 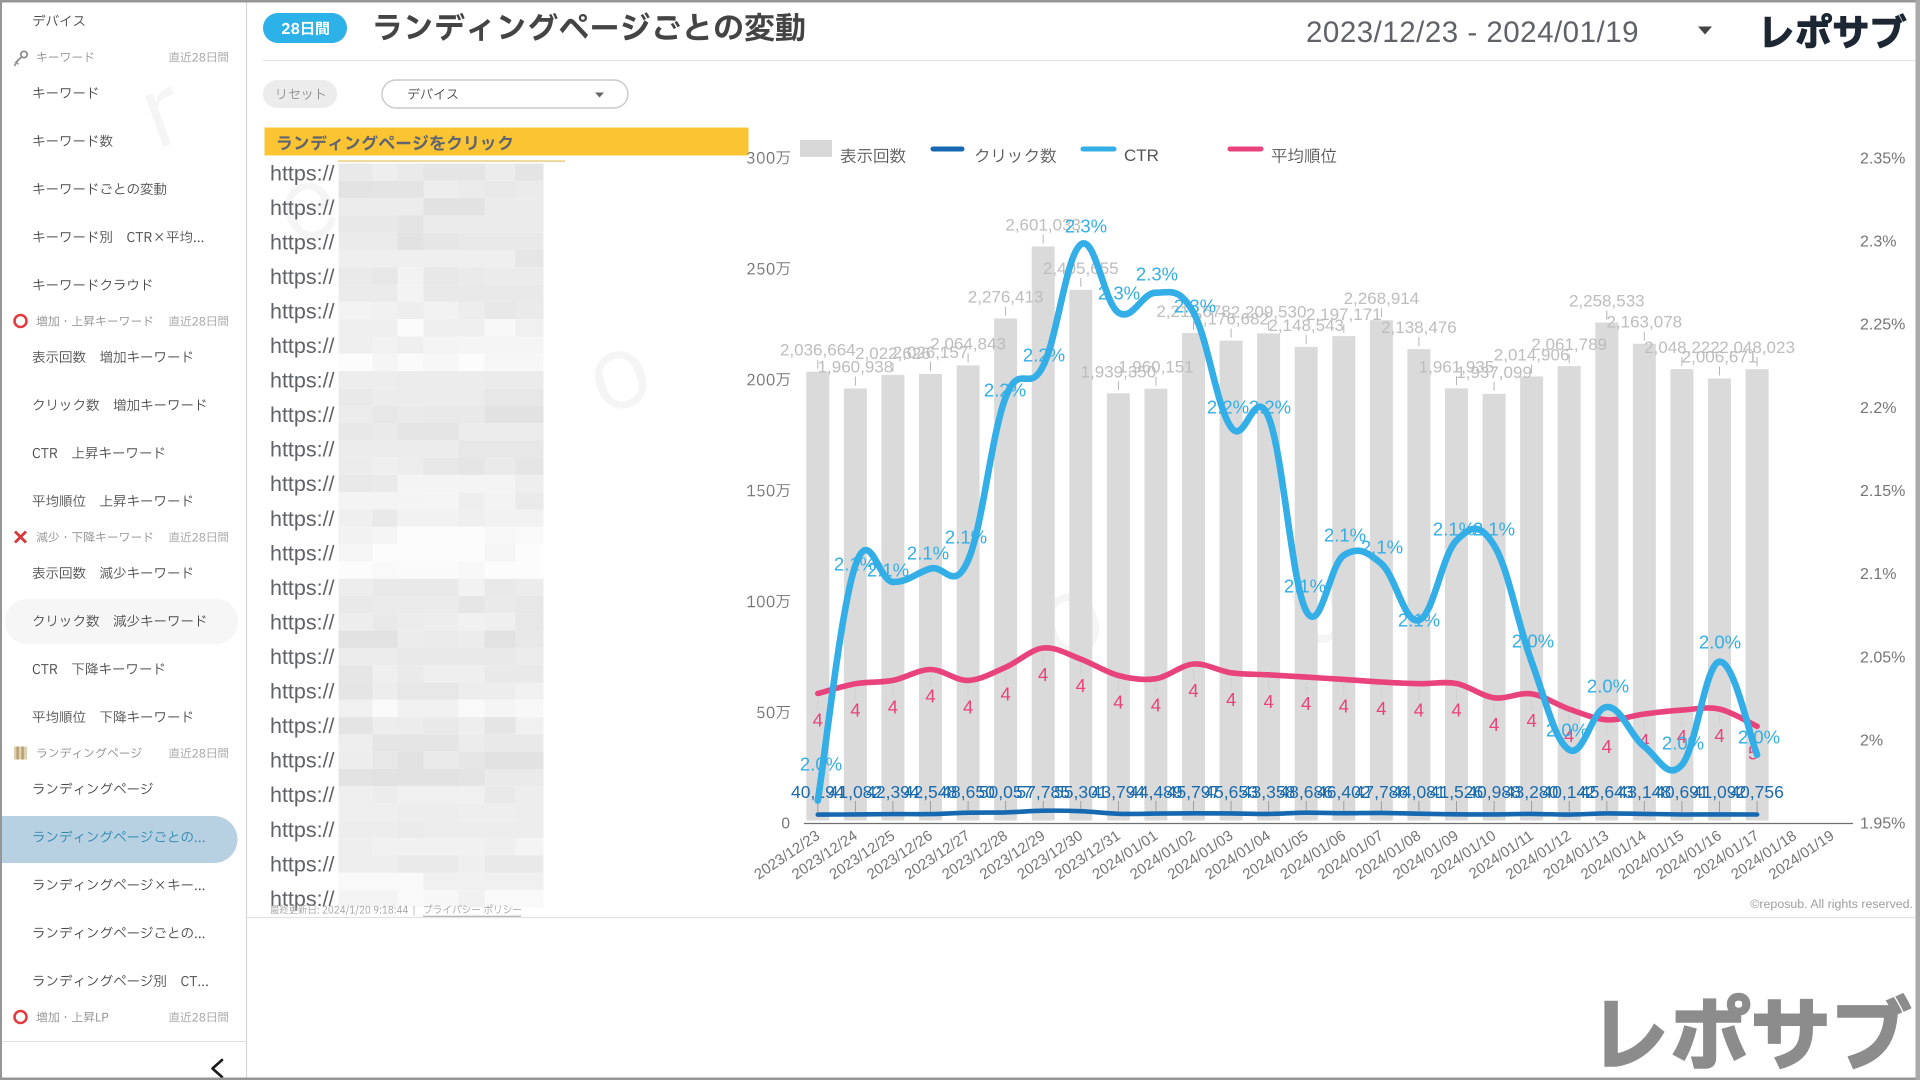 I want to click on svg-text: 2,138,476, so click(x=1419, y=327).